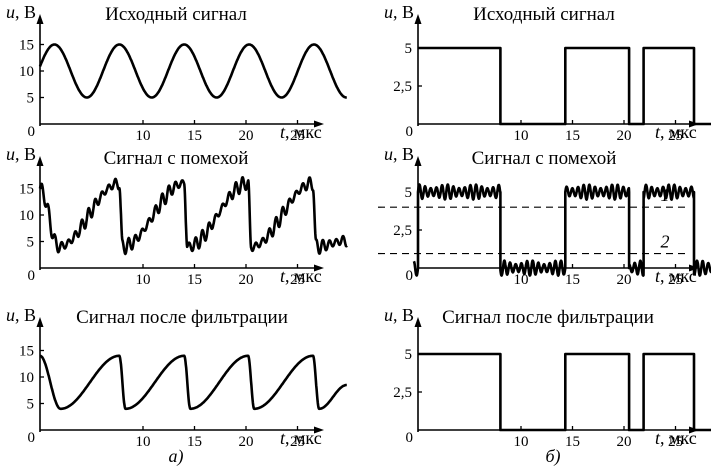 Image resolution: width=711 pixels, height=474 pixels. What do you see at coordinates (665, 242) in the screenshot?
I see `threshold-label: 2` at bounding box center [665, 242].